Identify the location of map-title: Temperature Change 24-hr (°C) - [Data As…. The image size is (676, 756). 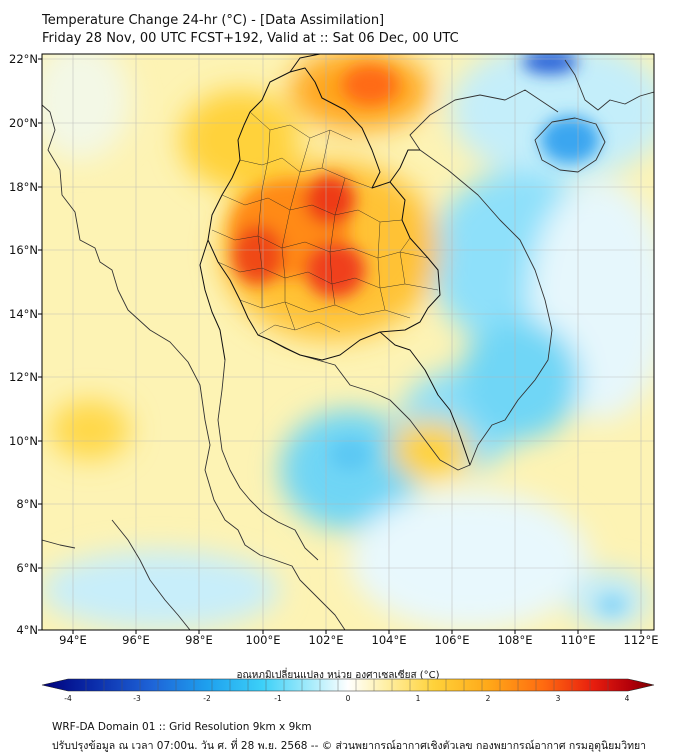
(213, 20).